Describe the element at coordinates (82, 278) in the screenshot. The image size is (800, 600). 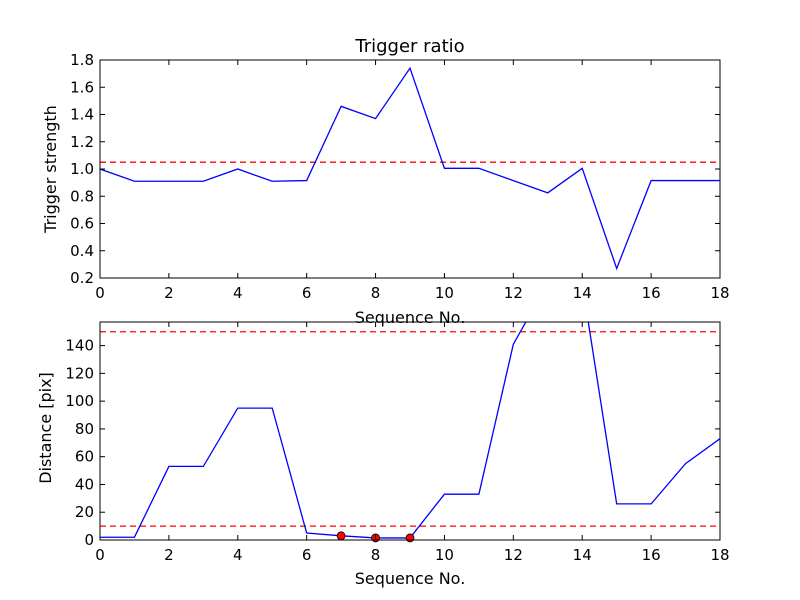
I see `y-tick-label: 0.2` at that location.